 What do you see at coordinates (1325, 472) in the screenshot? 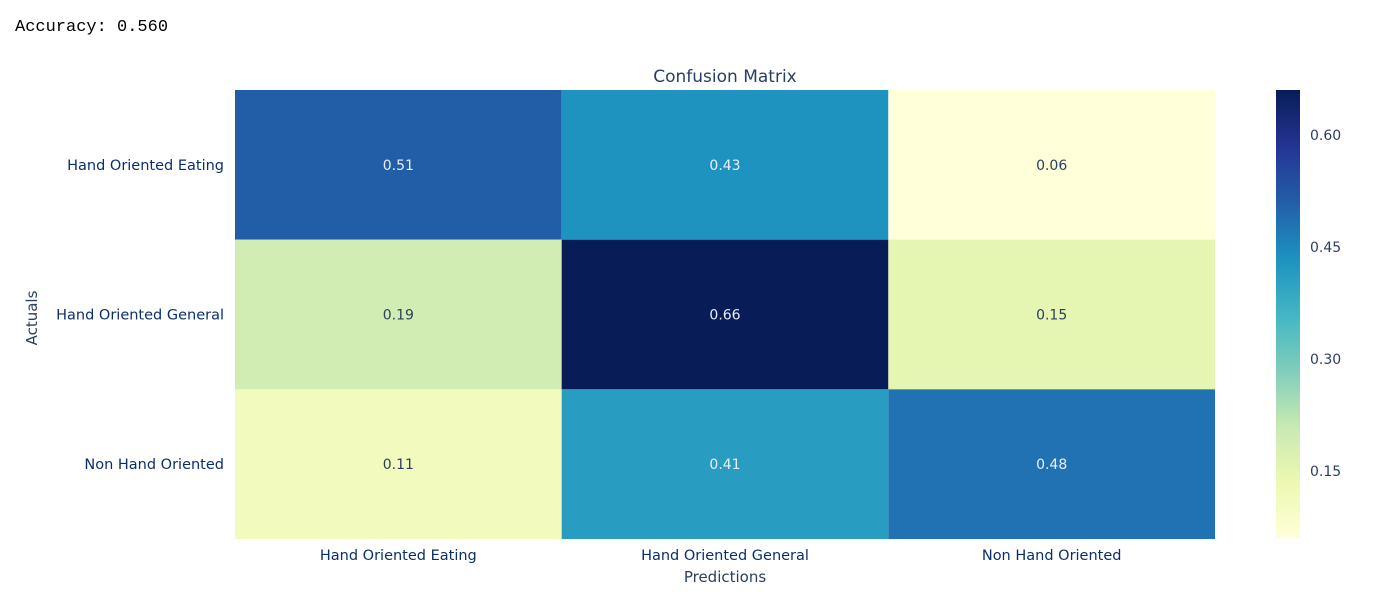
I see `colorbar-tick-label: 0.15` at bounding box center [1325, 472].